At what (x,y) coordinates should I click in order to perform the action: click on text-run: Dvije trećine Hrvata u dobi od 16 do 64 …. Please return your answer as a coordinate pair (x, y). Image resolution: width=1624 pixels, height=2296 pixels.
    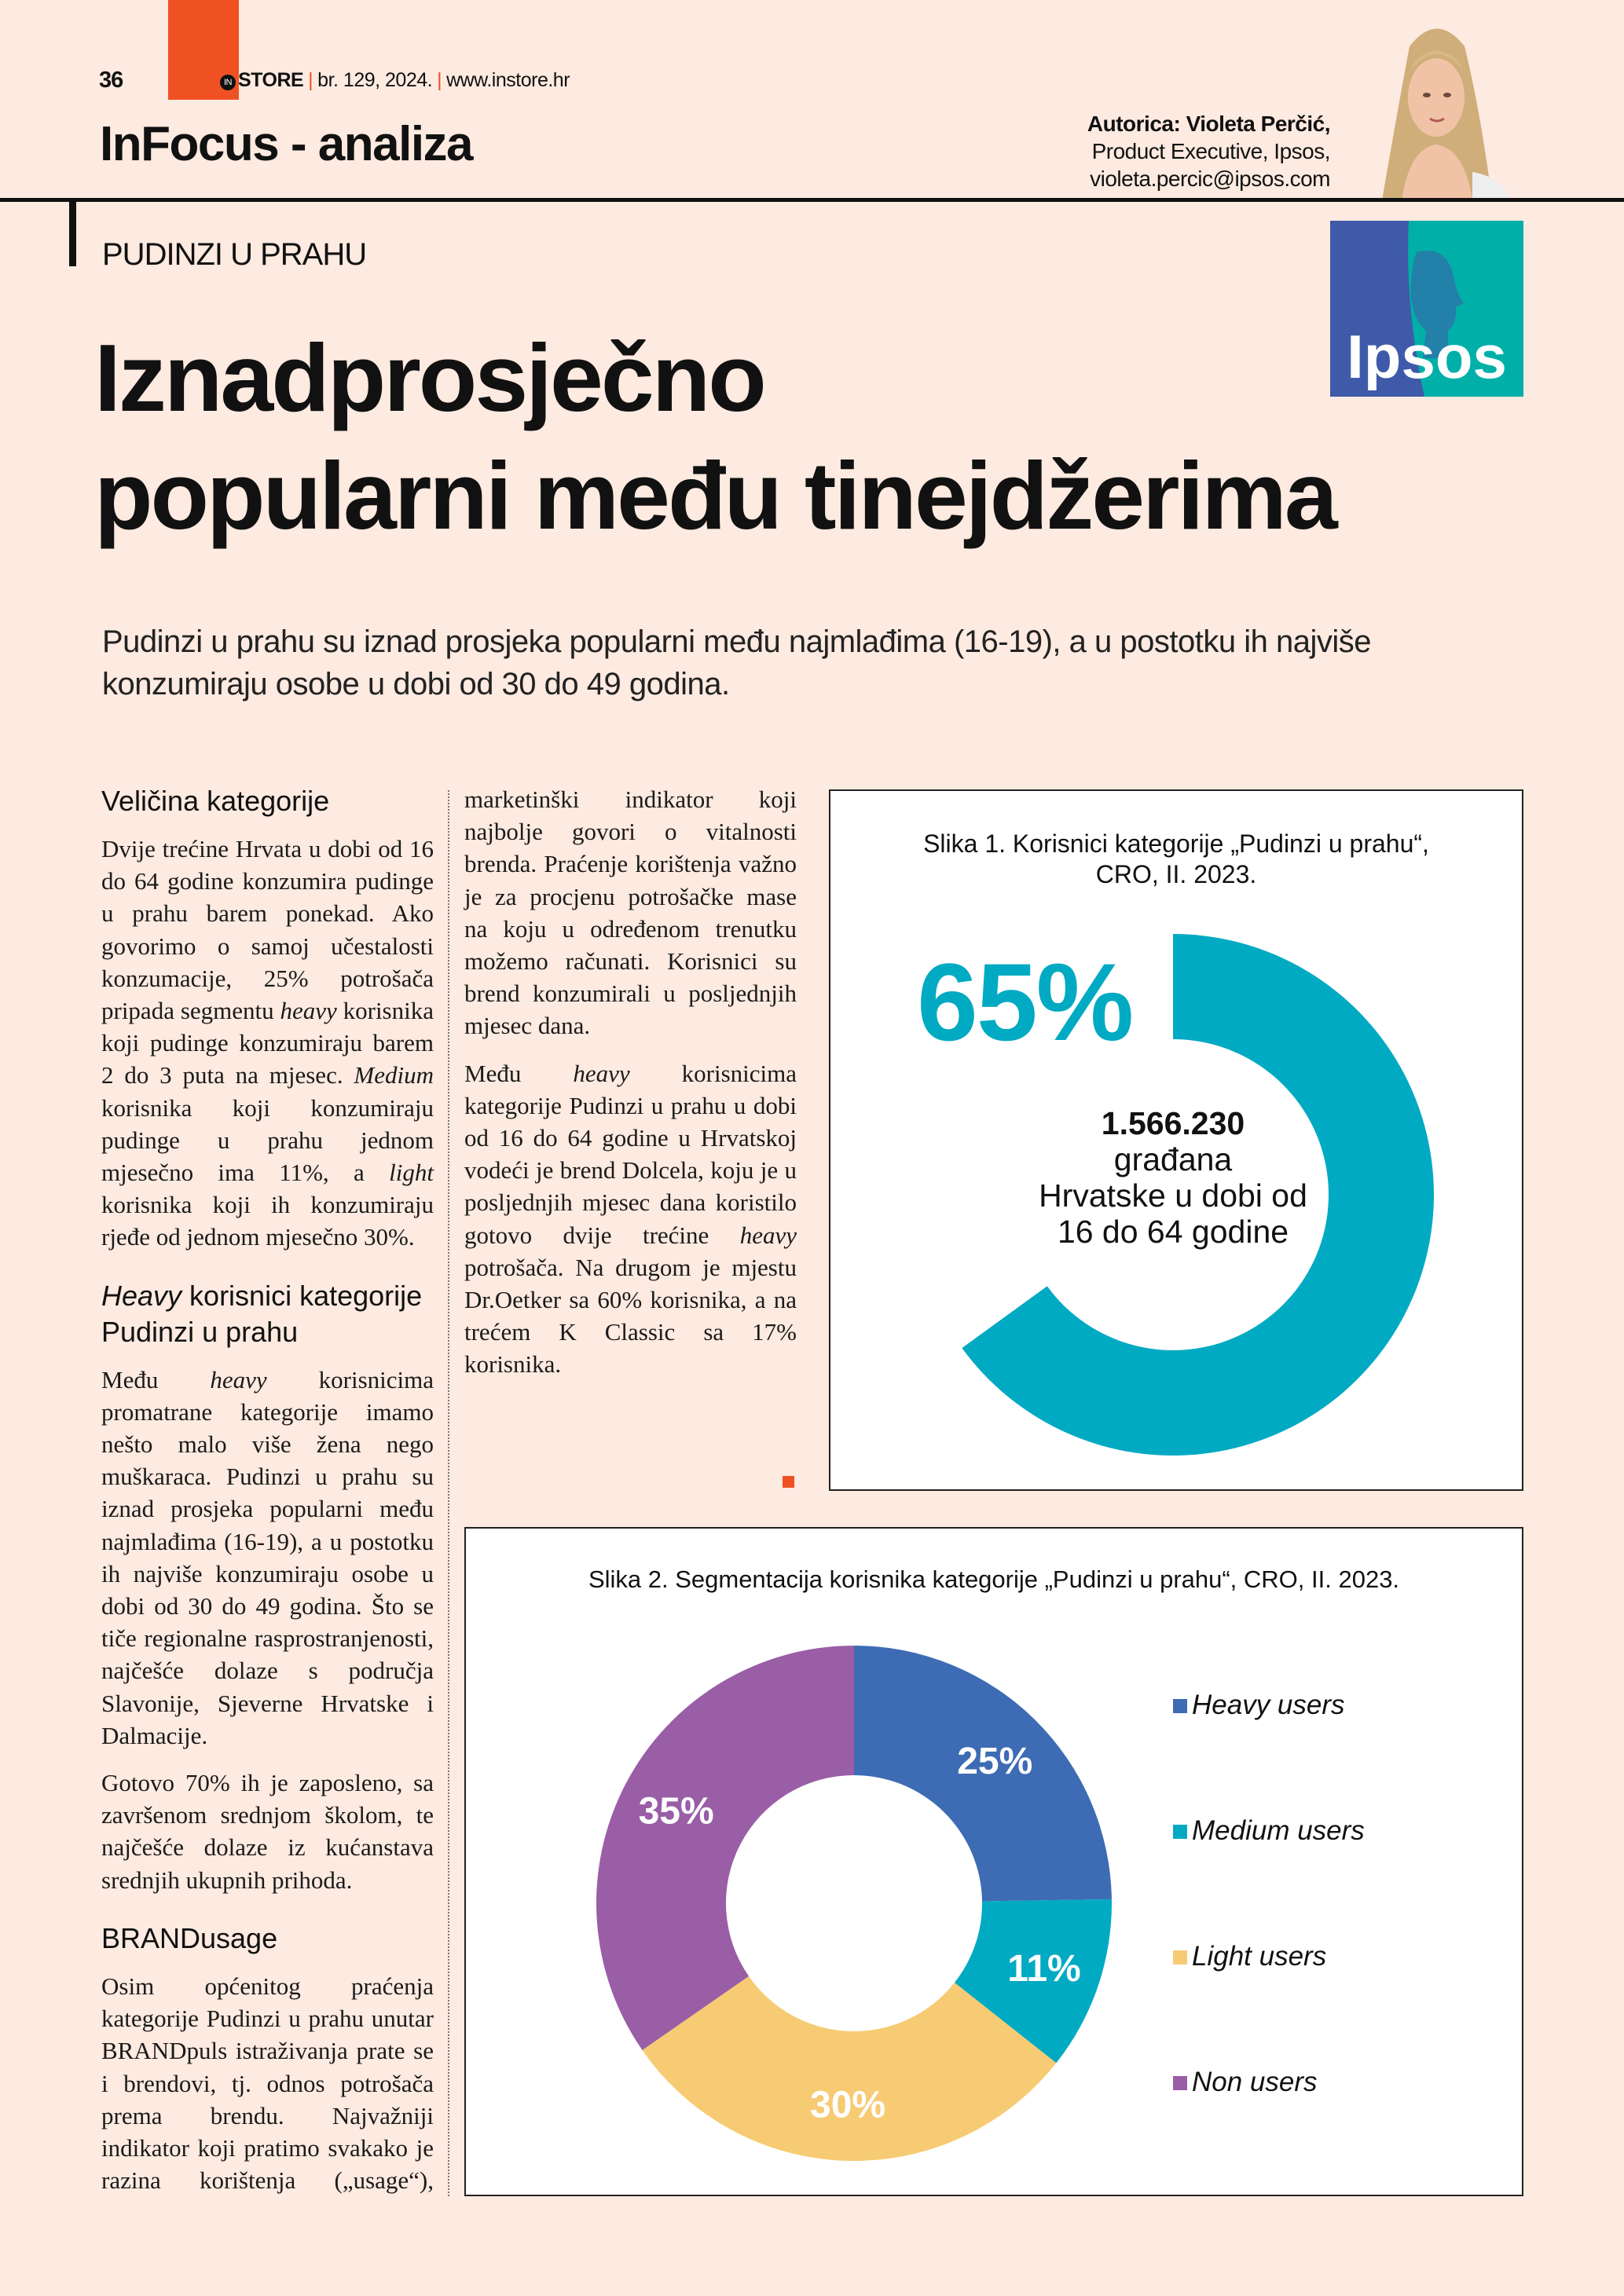
    Looking at the image, I should click on (267, 930).